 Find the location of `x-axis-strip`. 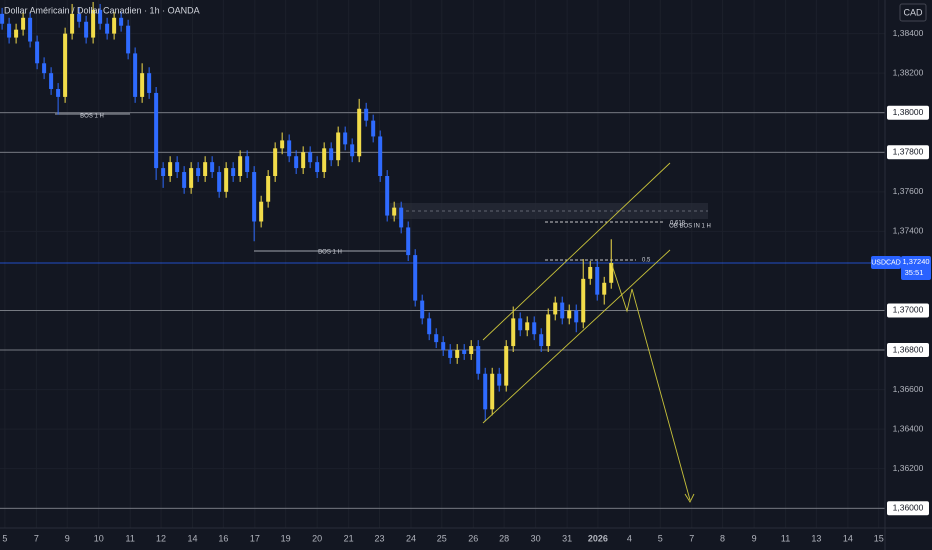

x-axis-strip is located at coordinates (466, 539).